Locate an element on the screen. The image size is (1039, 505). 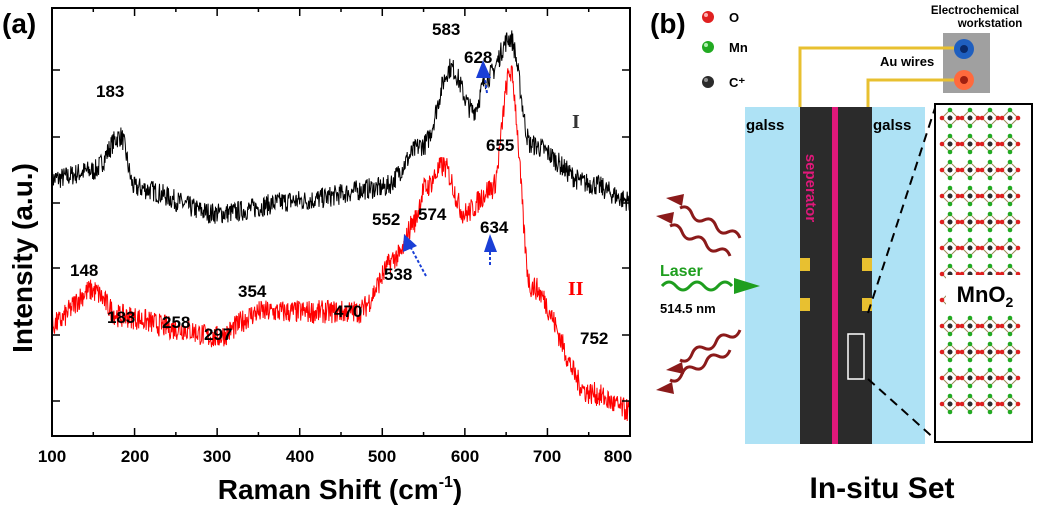
x-tick-label: 500 is located at coordinates (382, 456).